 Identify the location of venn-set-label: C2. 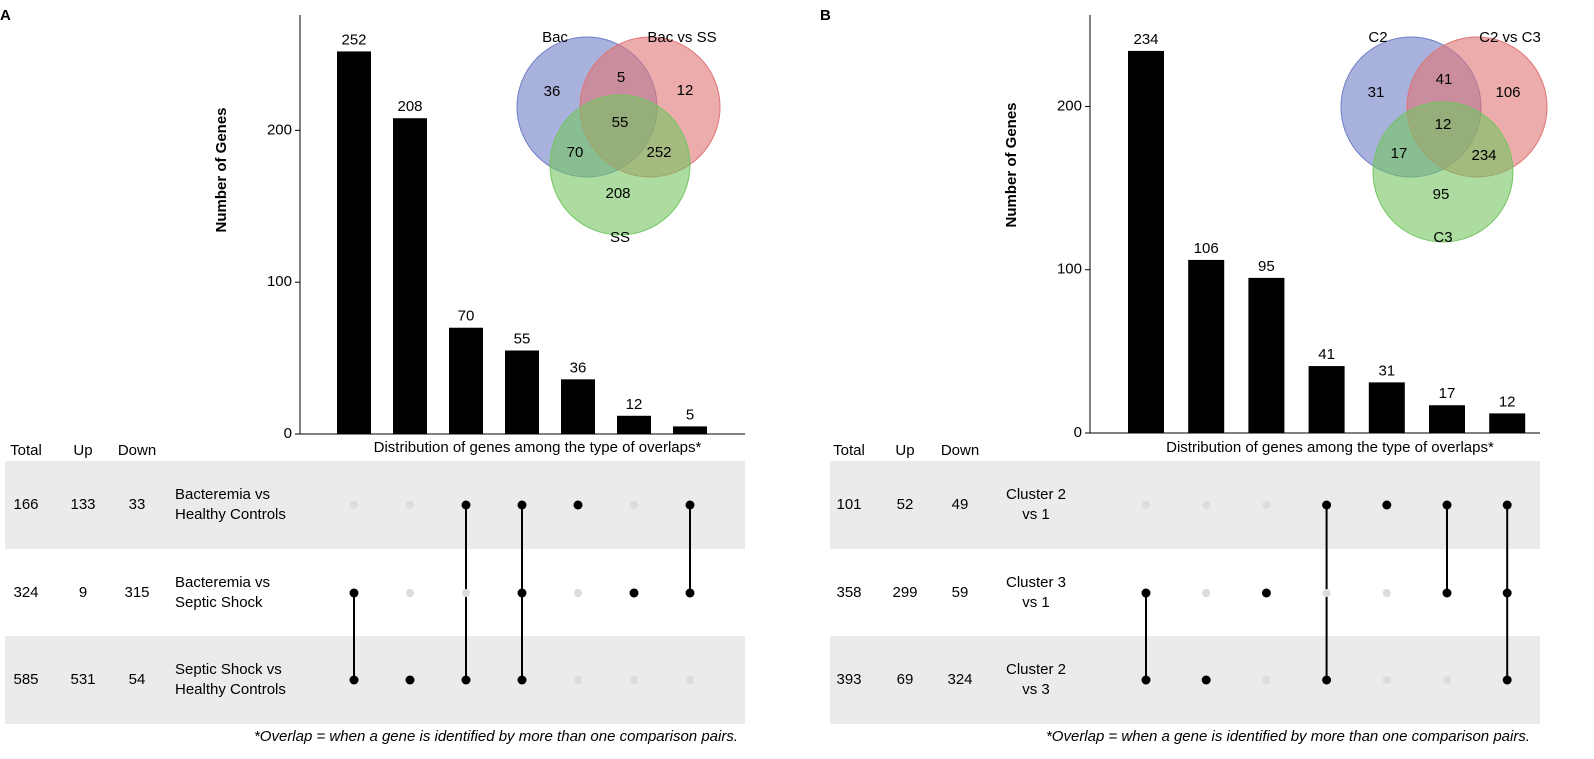
(1377, 37).